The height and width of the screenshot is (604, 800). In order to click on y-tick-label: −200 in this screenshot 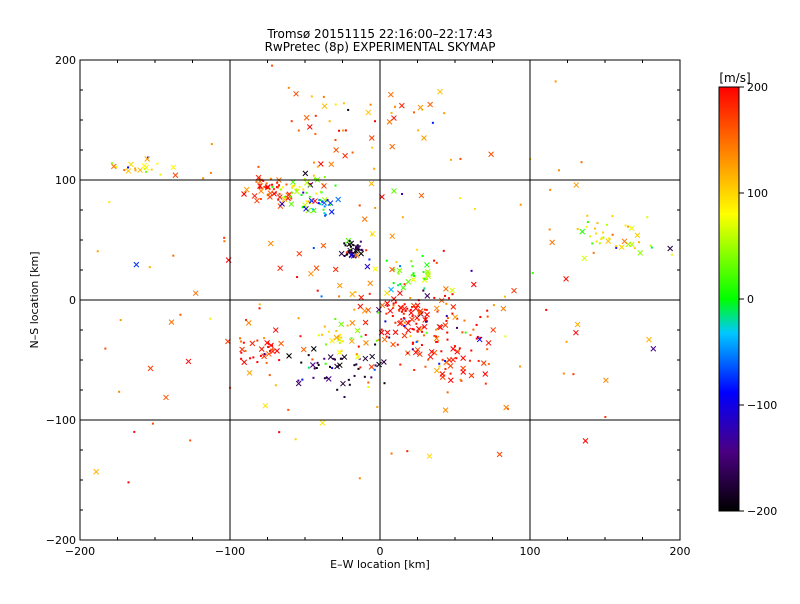, I will do `click(61, 540)`.